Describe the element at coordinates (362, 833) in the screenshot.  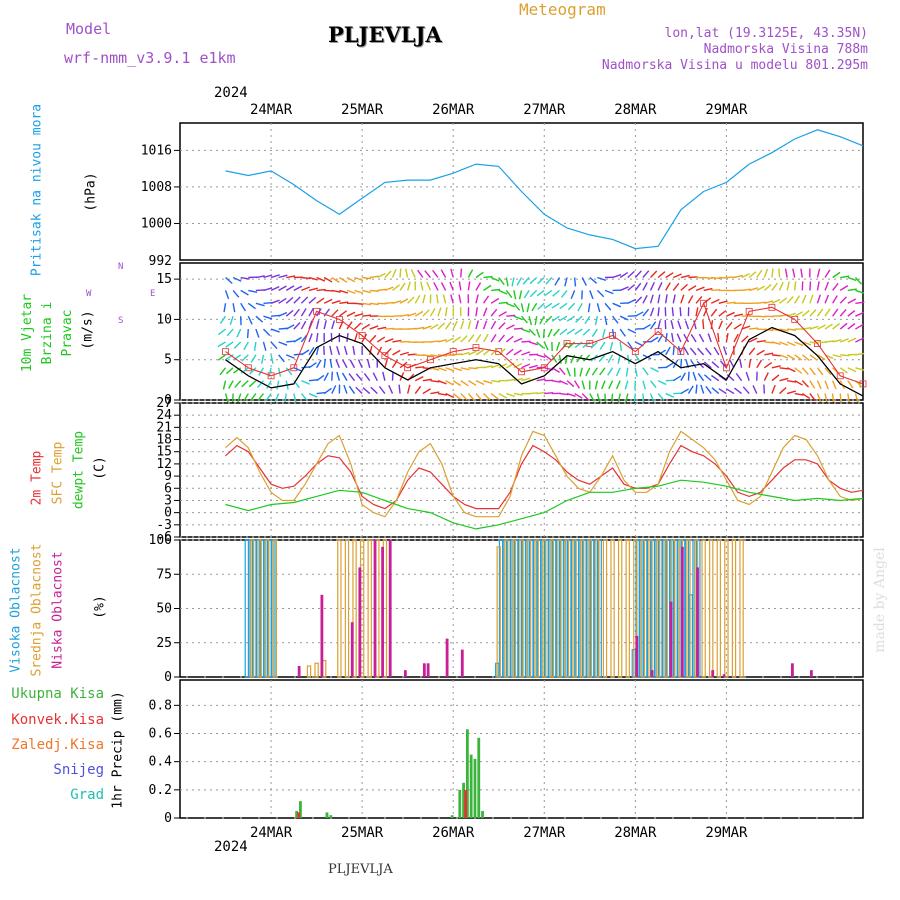
I see `xtick-bottom-label-1: 25MAR` at that location.